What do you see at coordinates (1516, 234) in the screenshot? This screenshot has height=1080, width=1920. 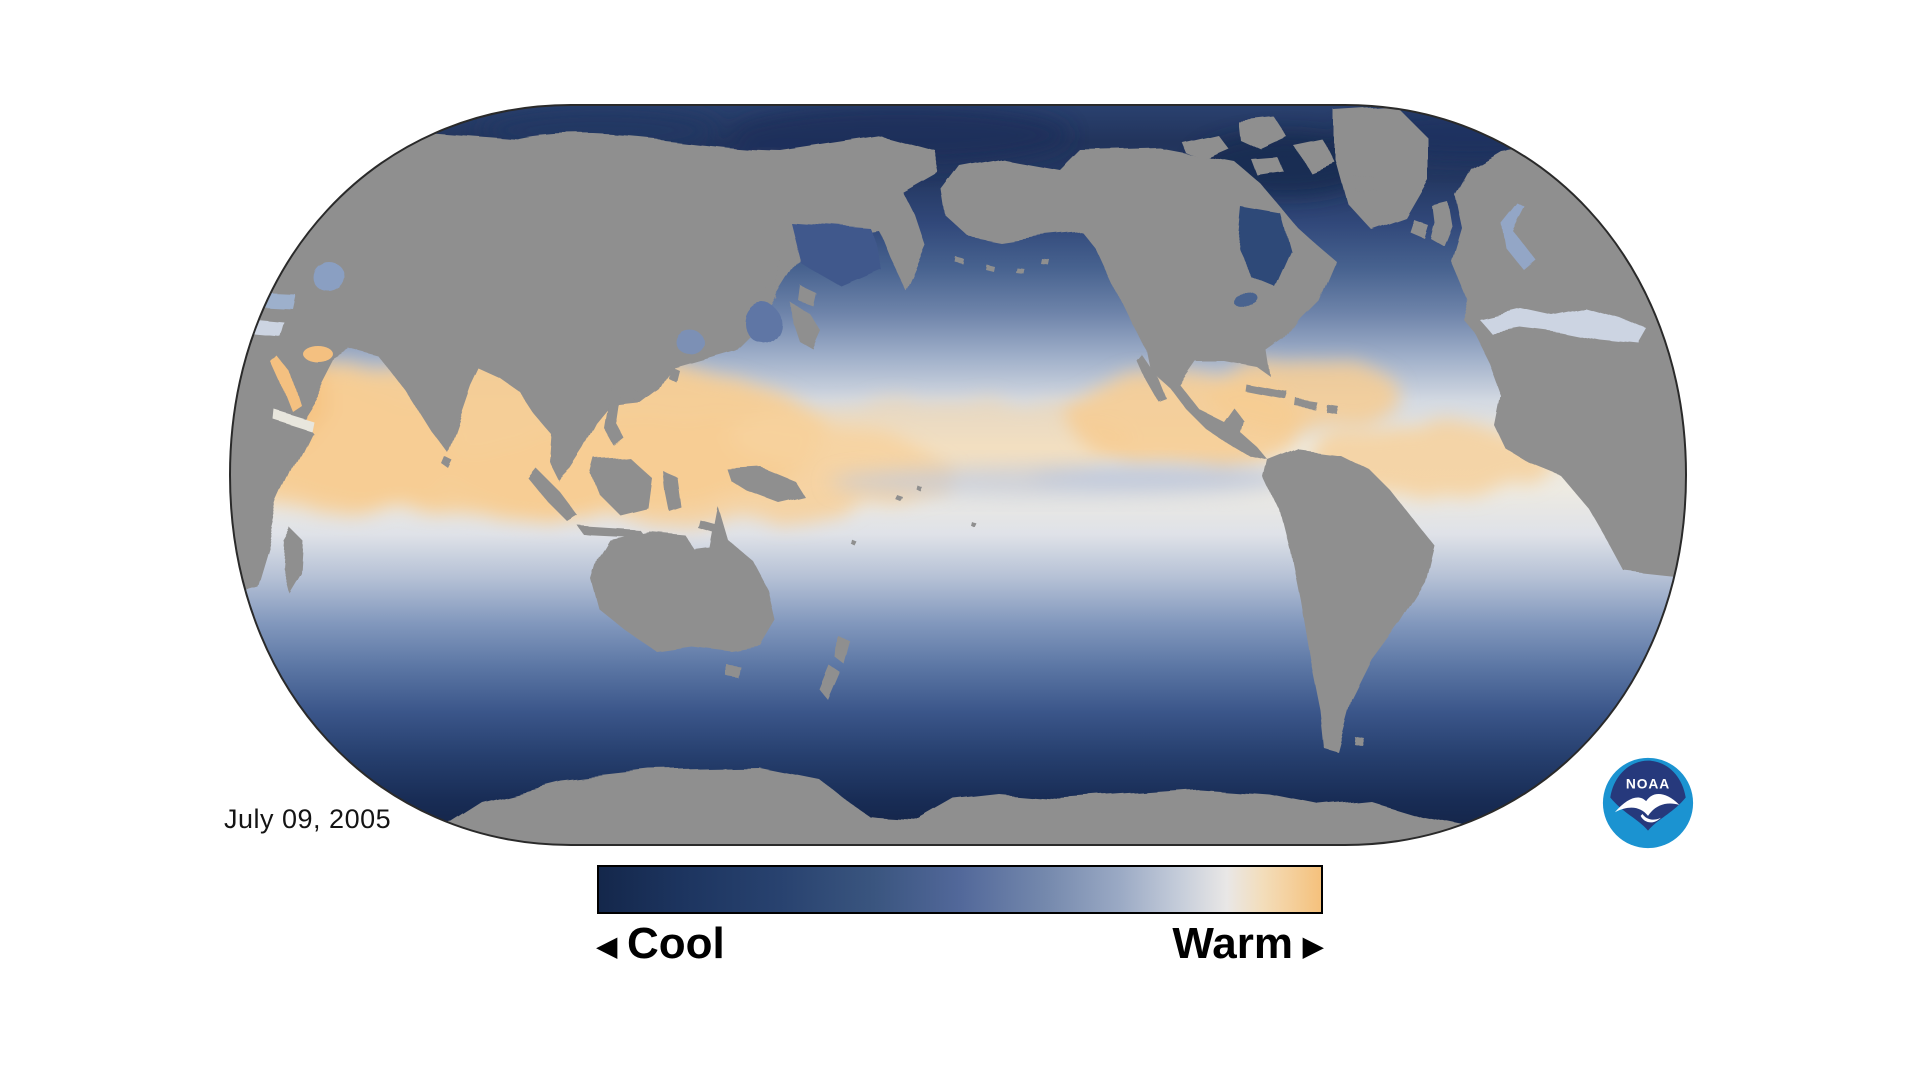 I see `baltic-sea` at bounding box center [1516, 234].